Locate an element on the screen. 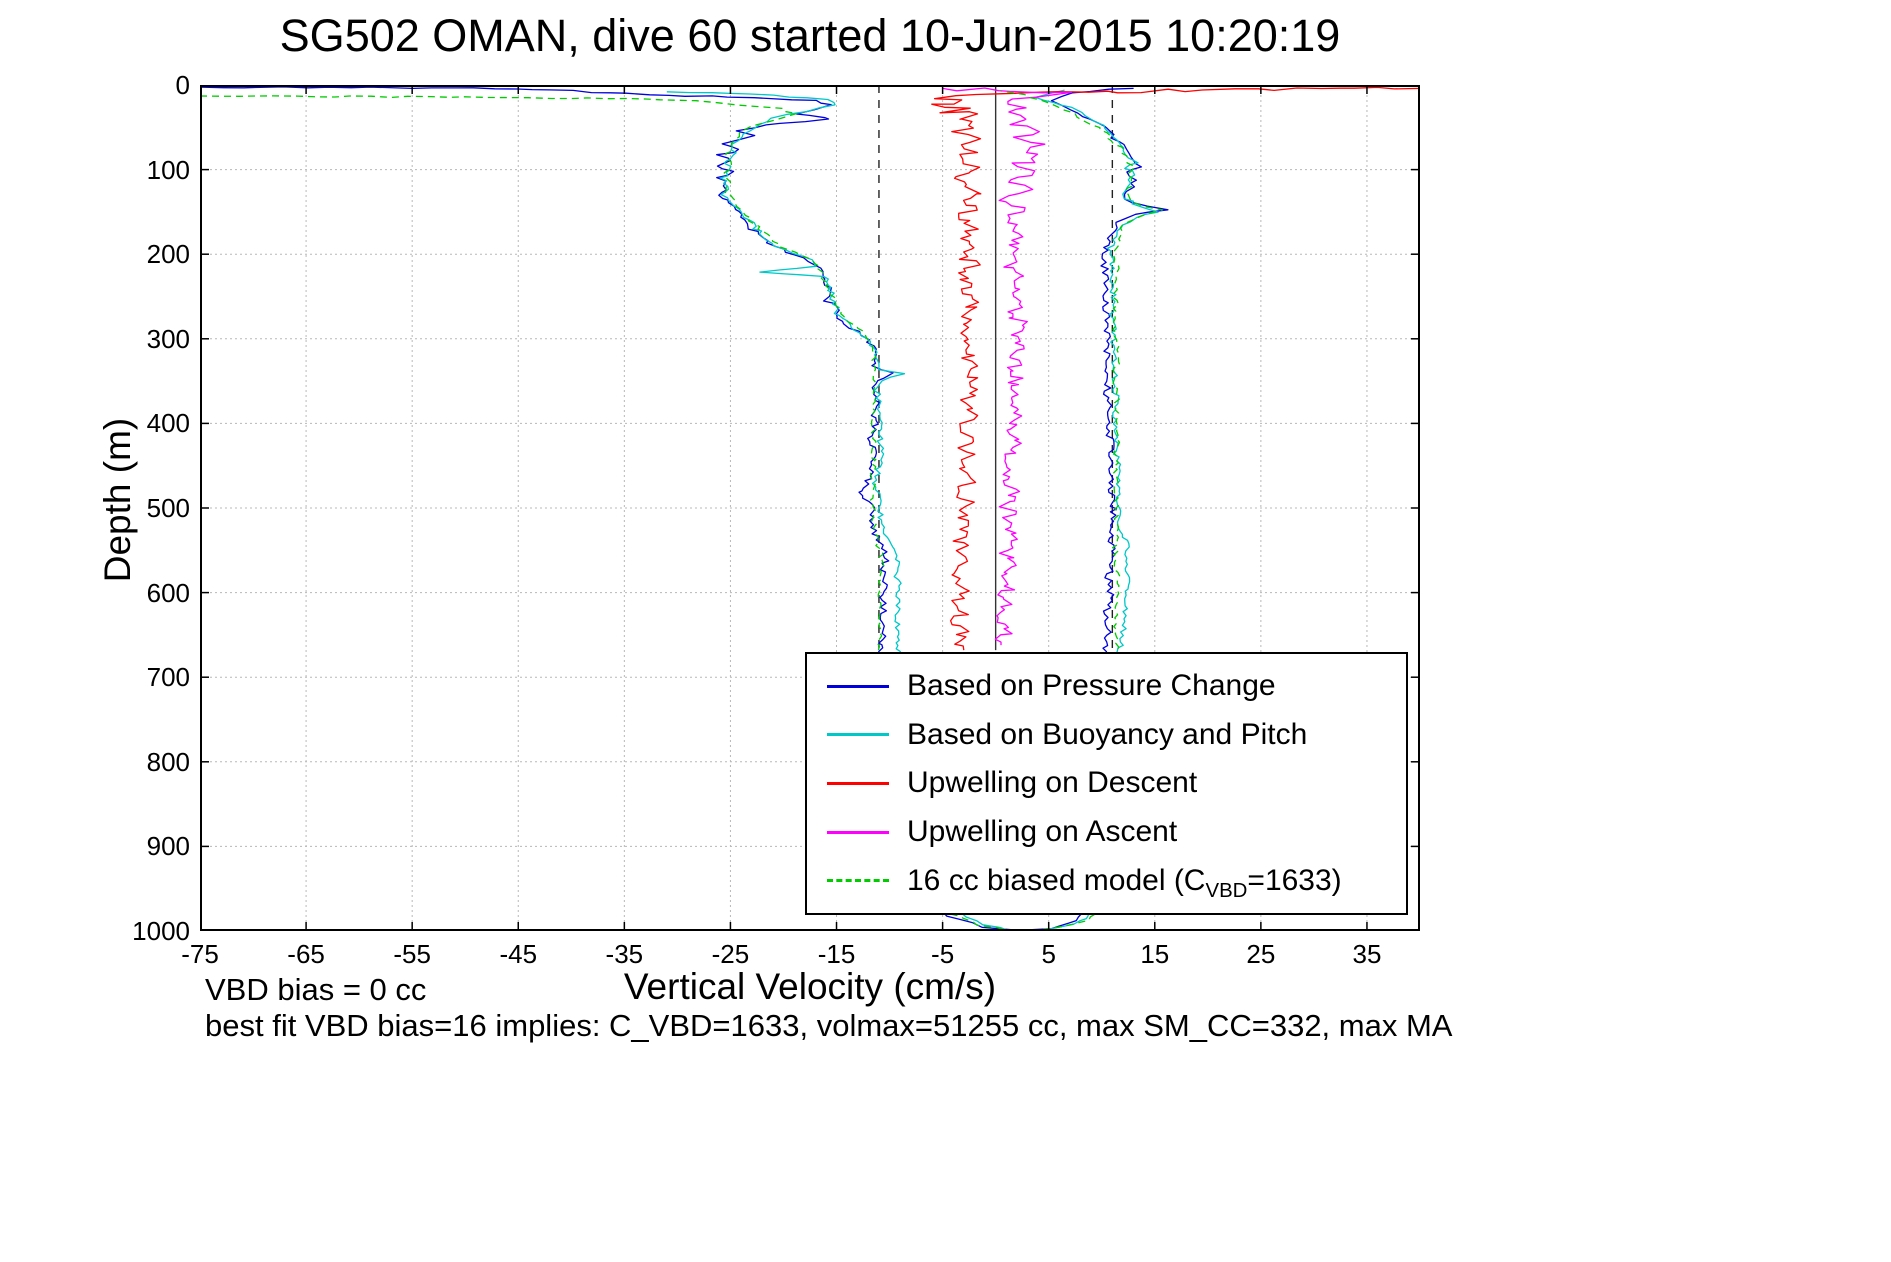 This screenshot has height=1262, width=1891. legend-item: Upwelling on Ascent is located at coordinates (1113, 832).